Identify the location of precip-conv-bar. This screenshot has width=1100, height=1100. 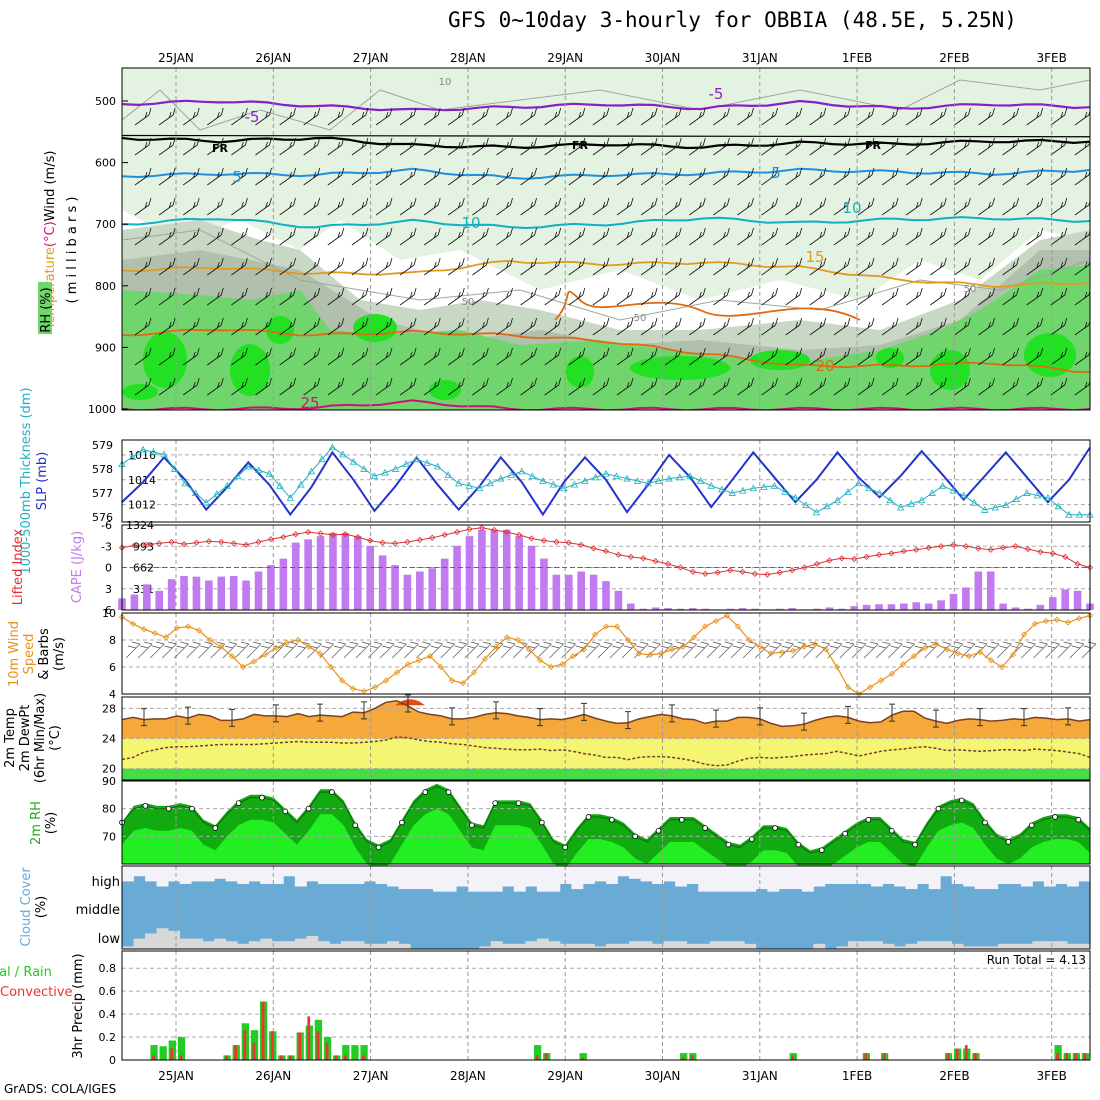
(884, 1056).